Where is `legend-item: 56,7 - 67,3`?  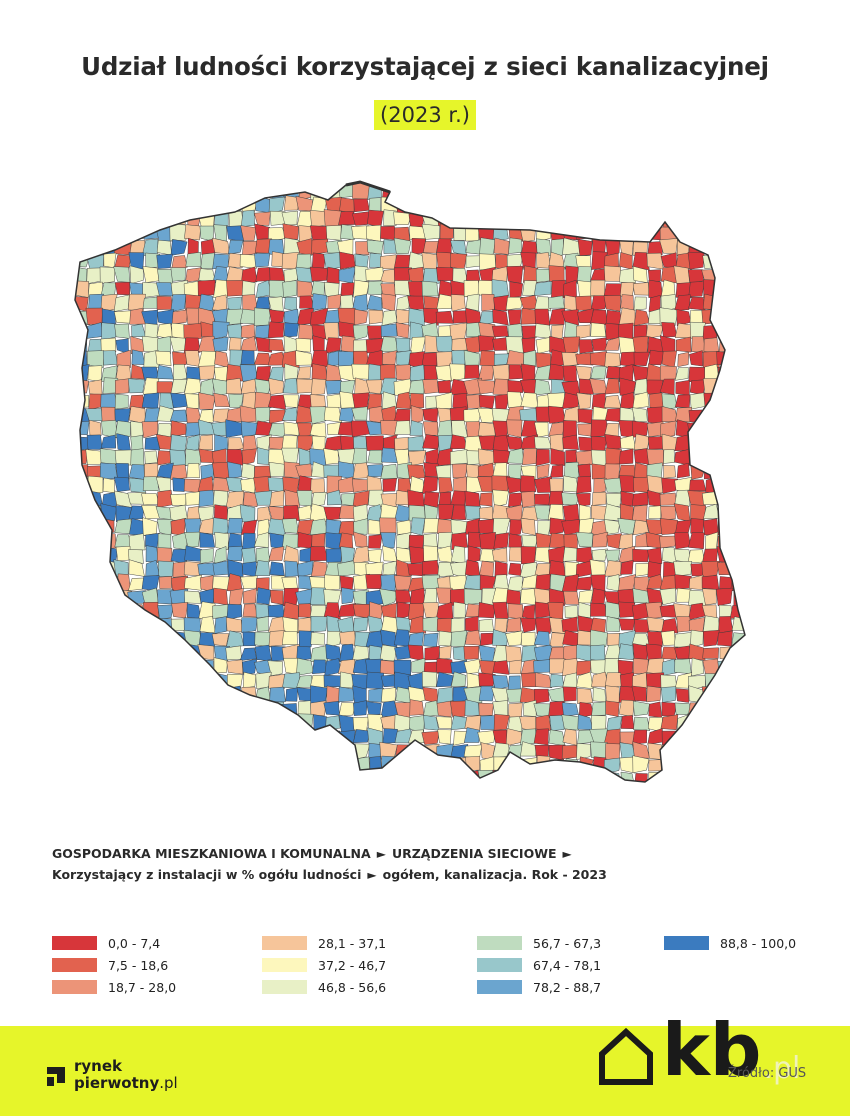 legend-item: 56,7 - 67,3 is located at coordinates (539, 943).